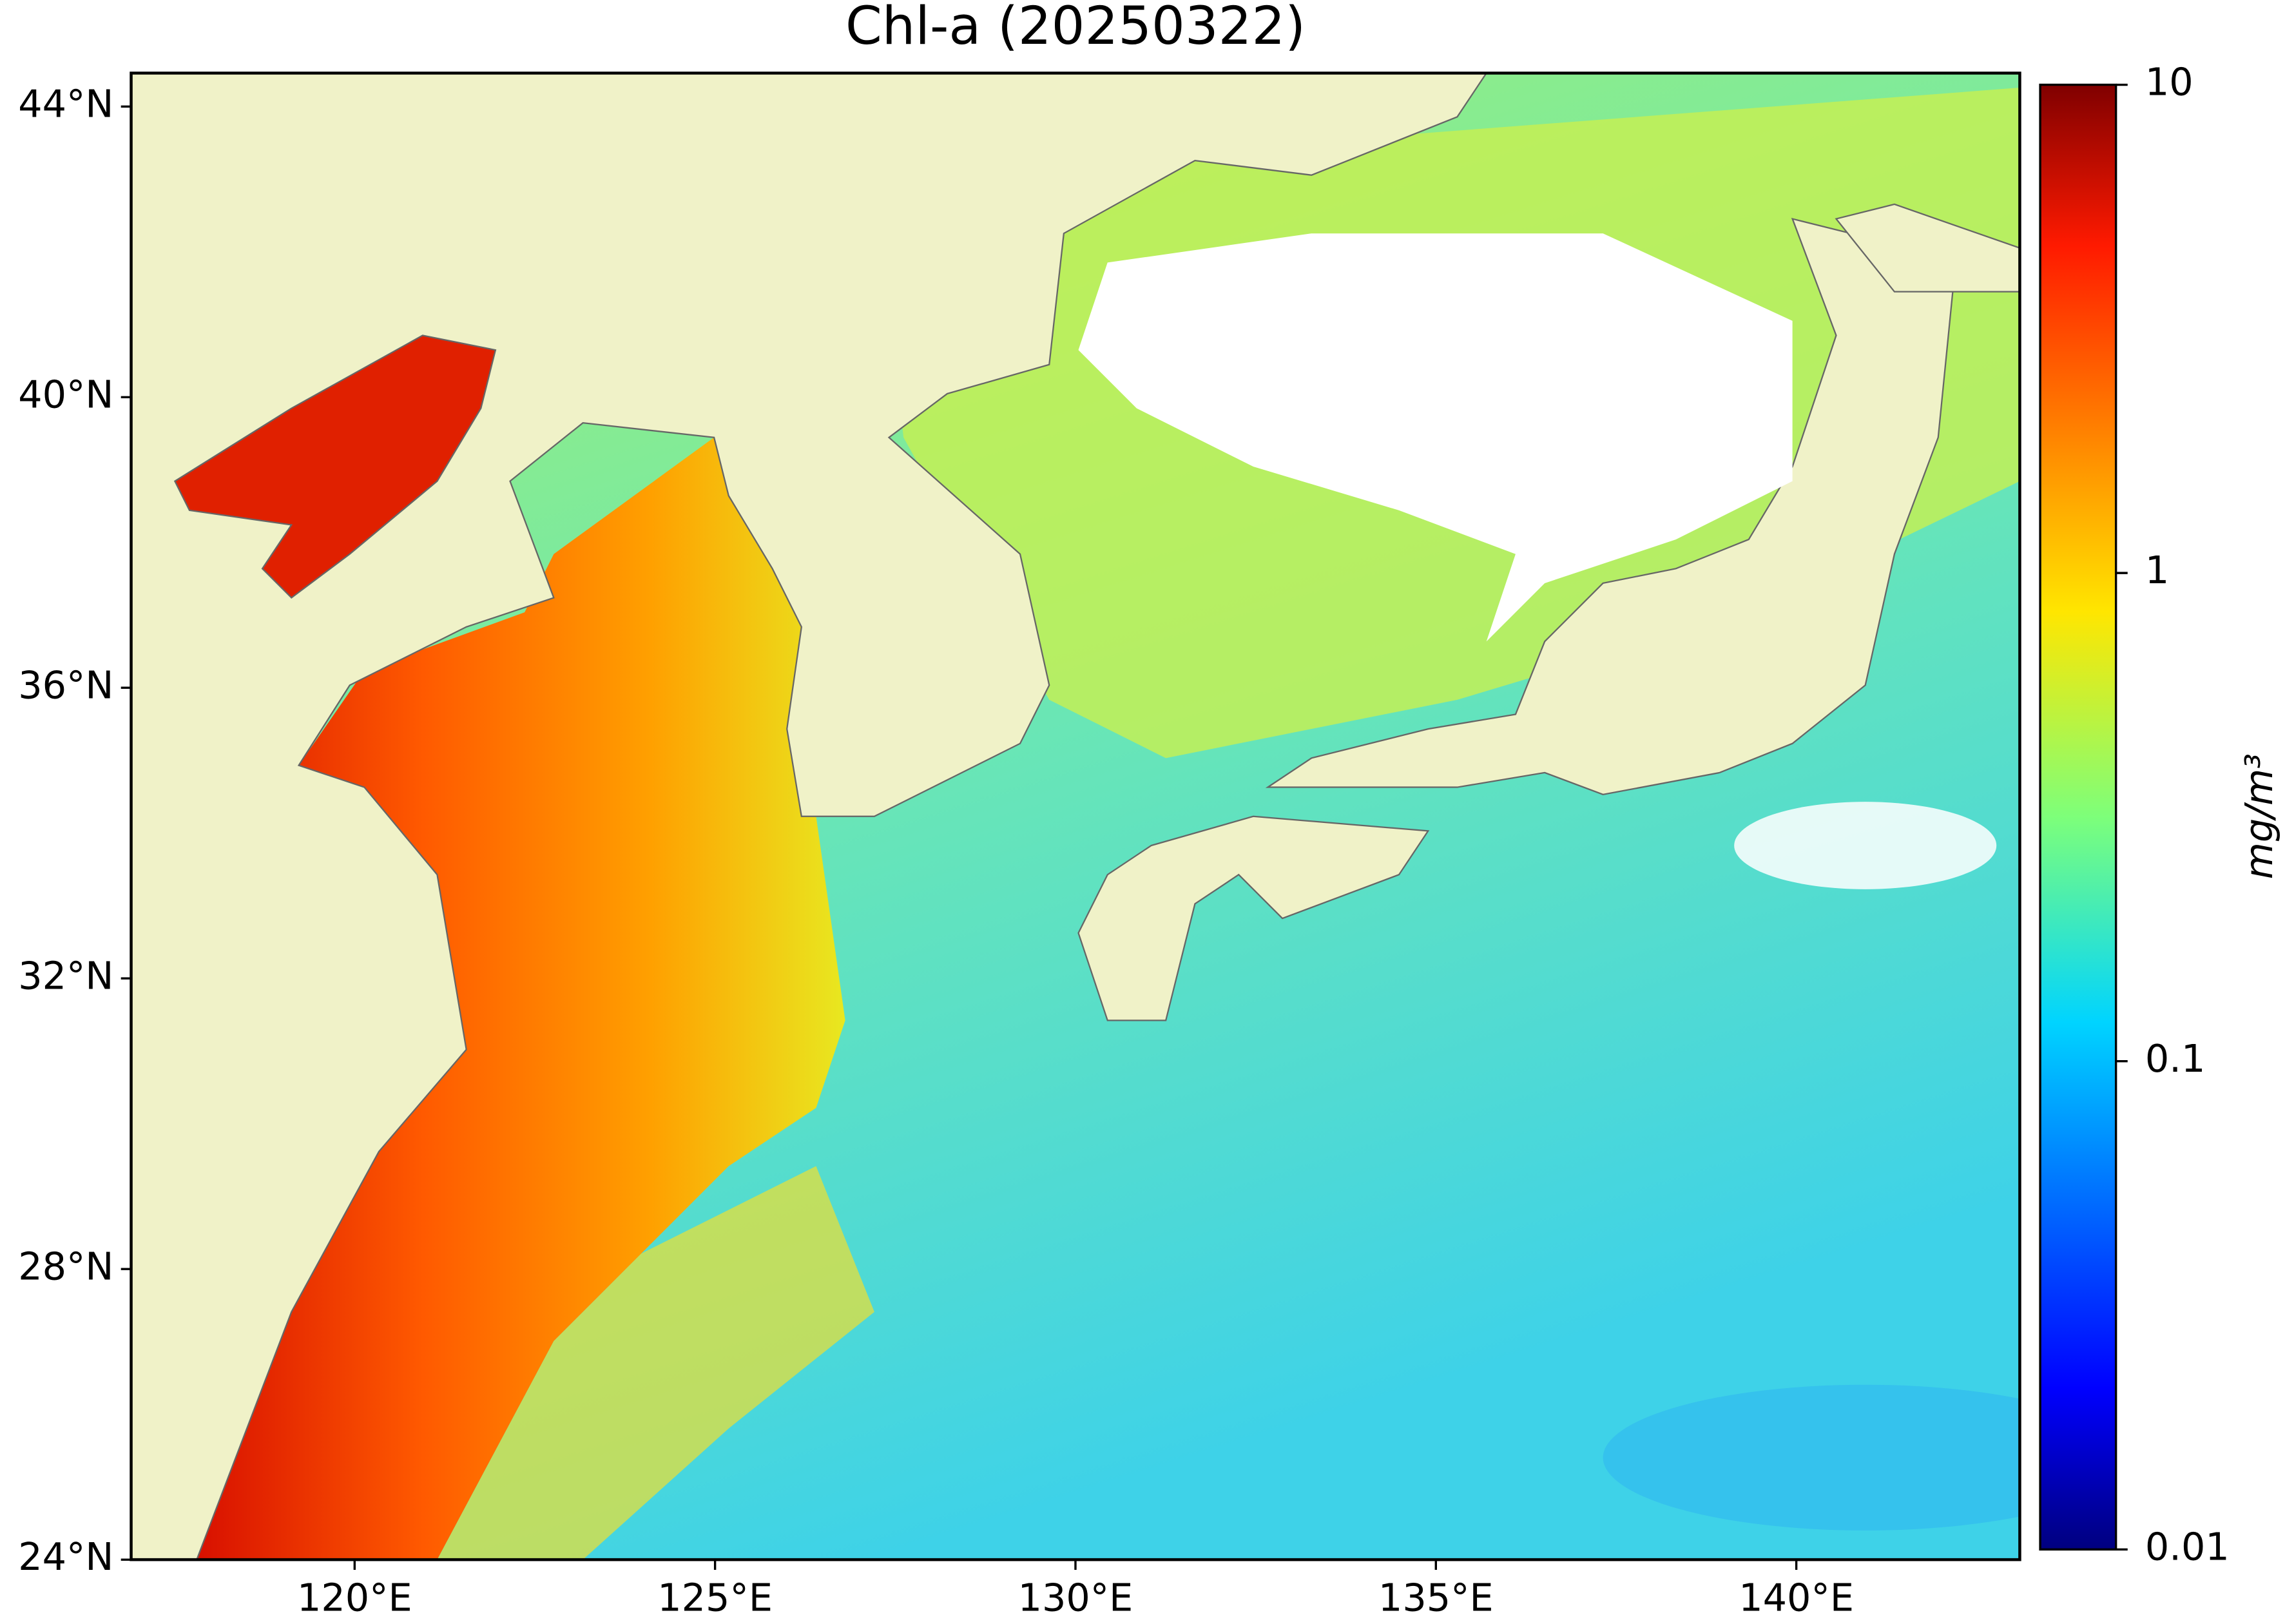  What do you see at coordinates (335, 466) in the screenshot?
I see `bohai-sea` at bounding box center [335, 466].